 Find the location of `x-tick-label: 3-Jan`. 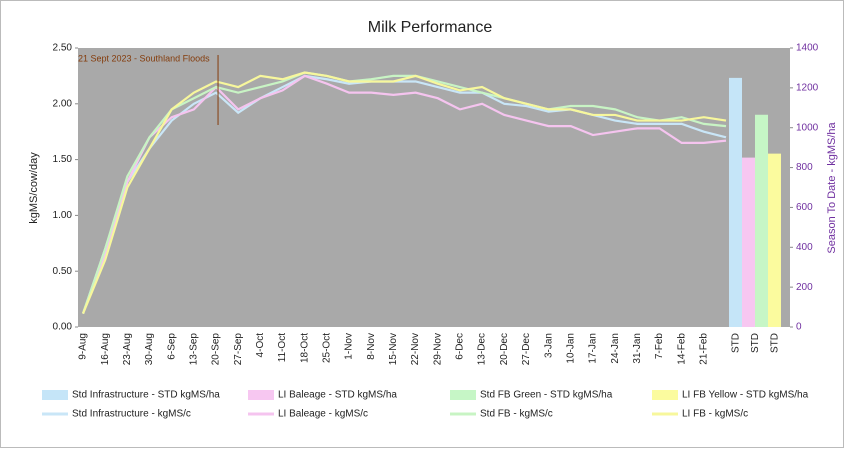

x-tick-label: 3-Jan is located at coordinates (548, 345).